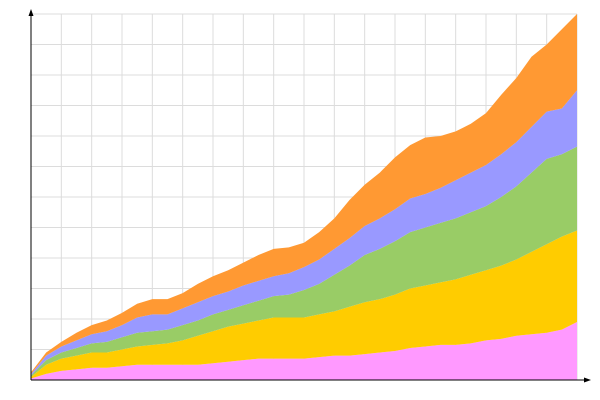  What do you see at coordinates (31, 12) in the screenshot?
I see `y-axis-arrow-icon` at bounding box center [31, 12].